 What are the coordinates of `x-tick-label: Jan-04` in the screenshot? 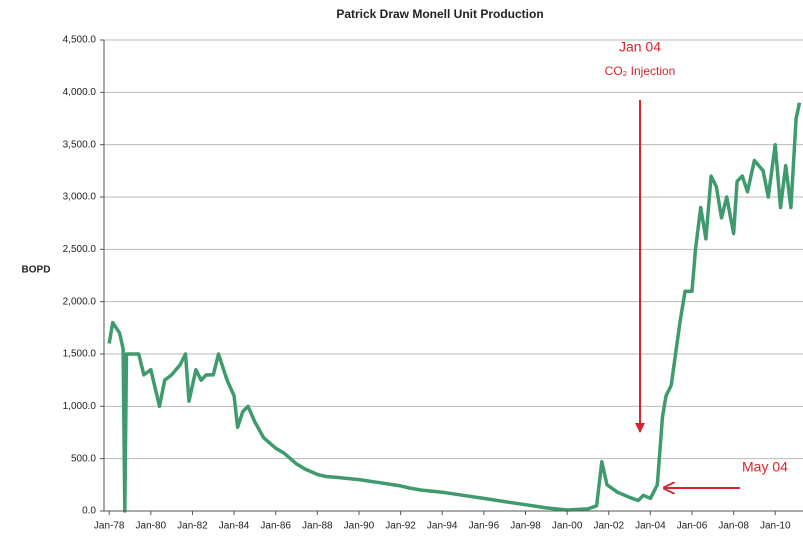 It's located at (650, 526).